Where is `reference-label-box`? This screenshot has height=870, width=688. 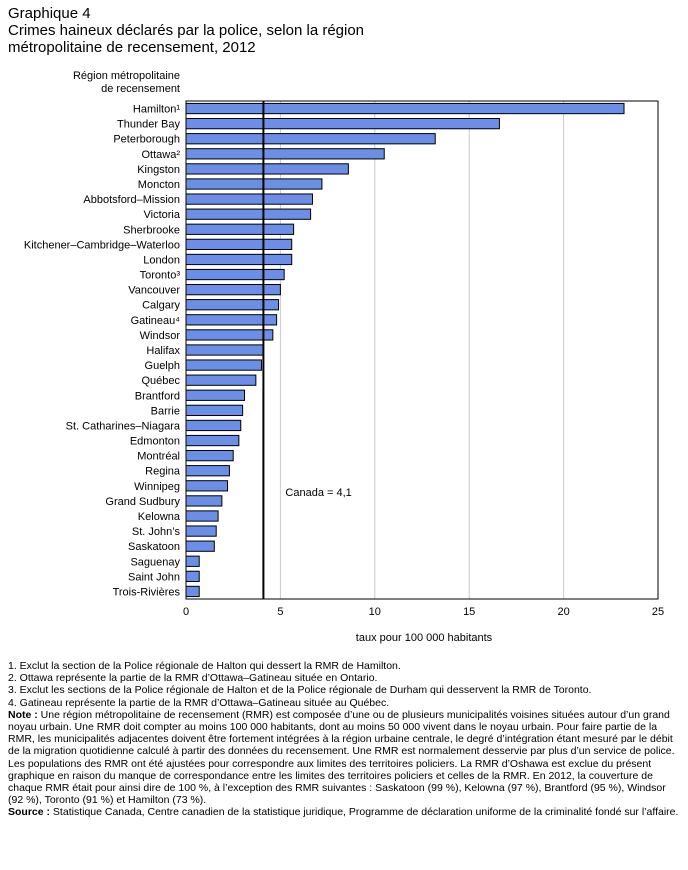
reference-label-box is located at coordinates (324, 492).